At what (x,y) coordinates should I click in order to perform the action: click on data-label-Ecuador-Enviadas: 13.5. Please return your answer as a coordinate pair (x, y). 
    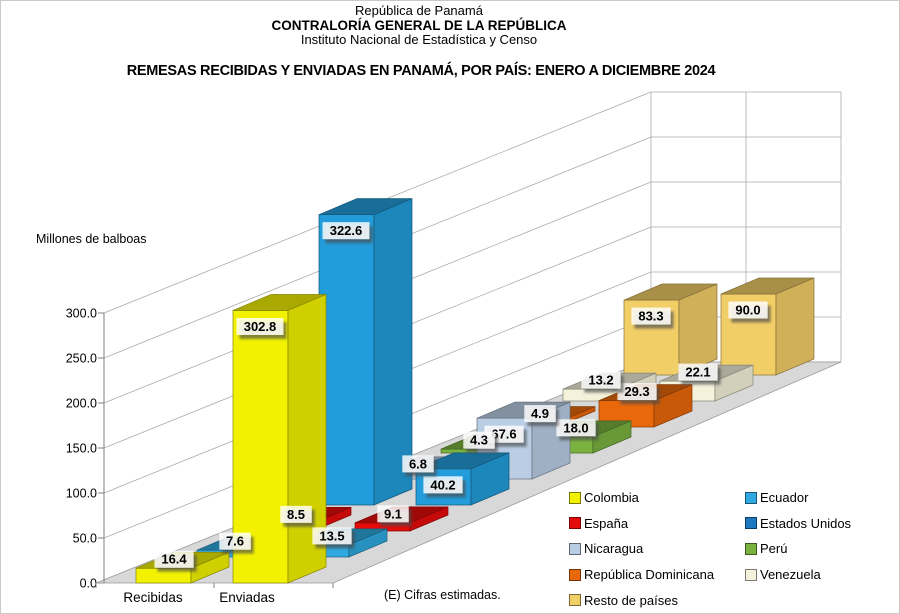
    Looking at the image, I should click on (332, 536).